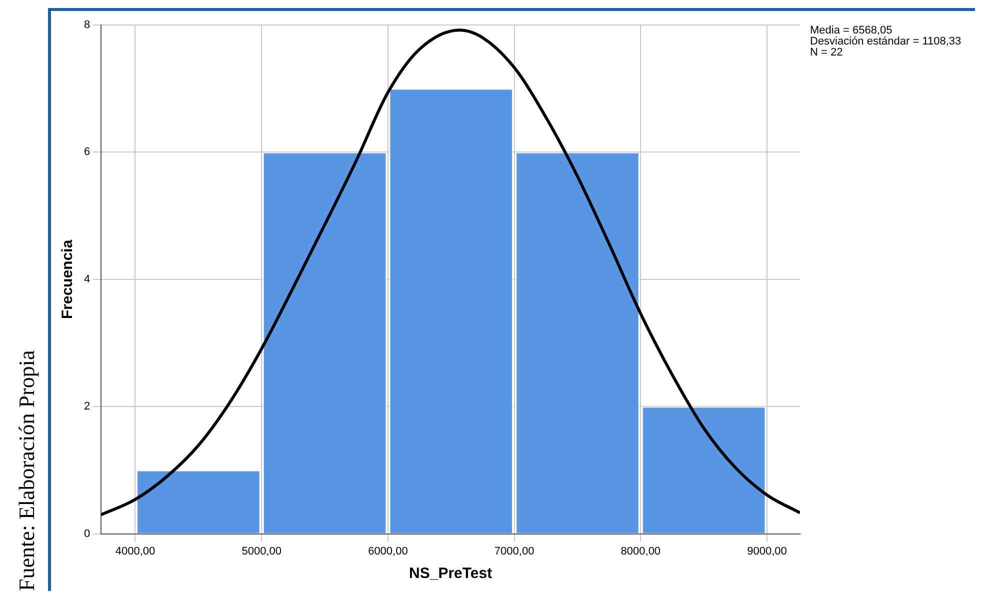 This screenshot has width=991, height=599. What do you see at coordinates (87, 152) in the screenshot?
I see `y-tick-label: 6` at bounding box center [87, 152].